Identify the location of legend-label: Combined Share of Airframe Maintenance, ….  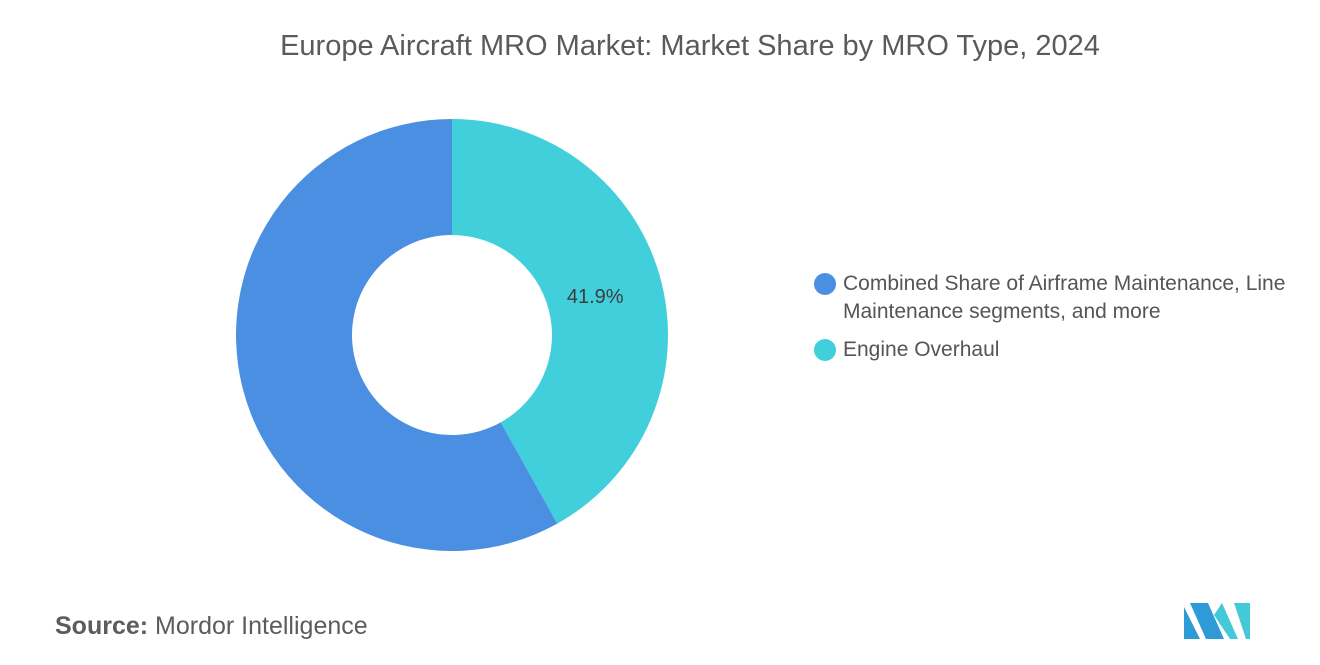
(1064, 297).